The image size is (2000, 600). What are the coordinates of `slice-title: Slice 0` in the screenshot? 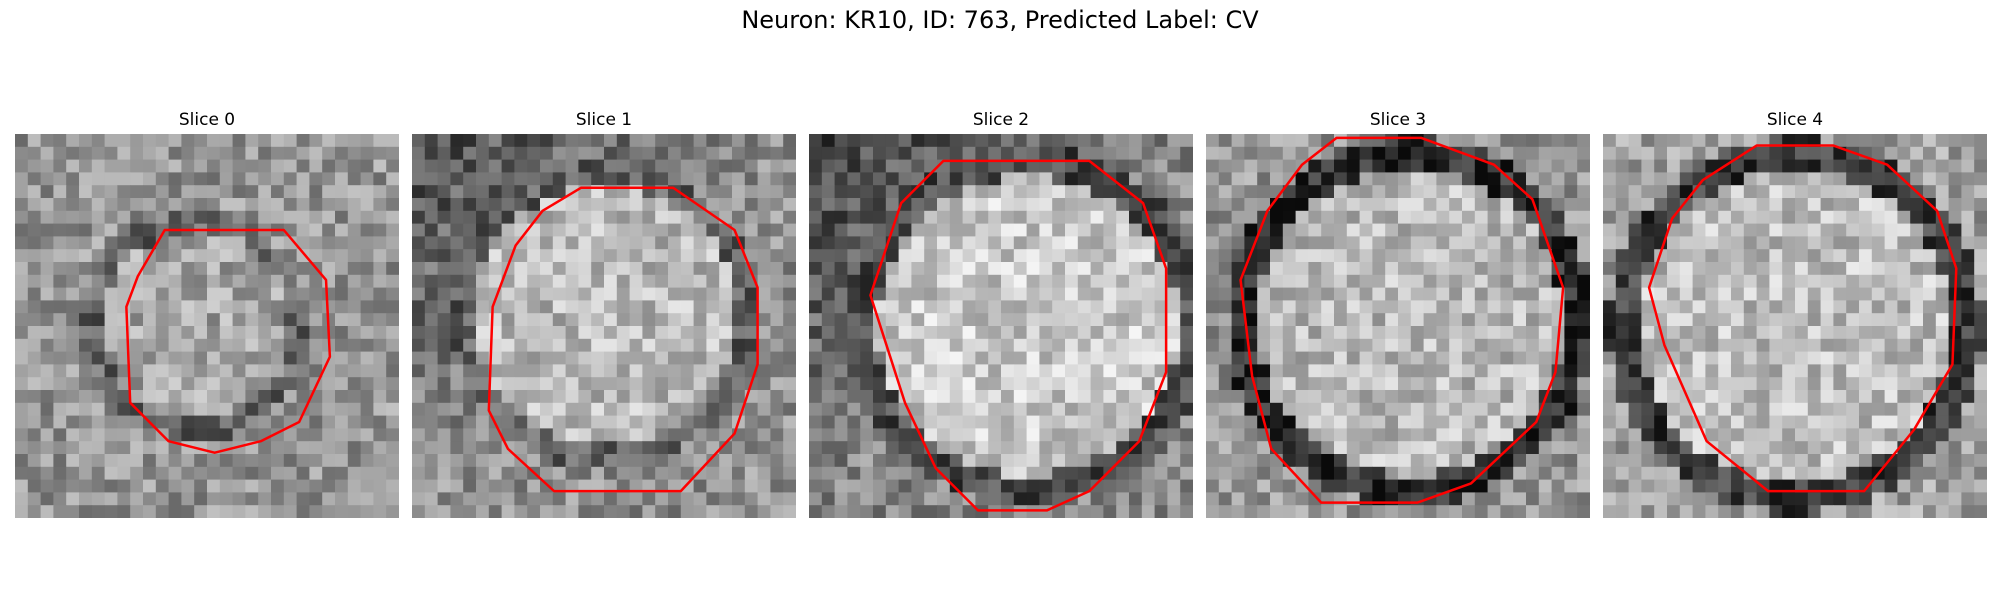 It's located at (207, 120).